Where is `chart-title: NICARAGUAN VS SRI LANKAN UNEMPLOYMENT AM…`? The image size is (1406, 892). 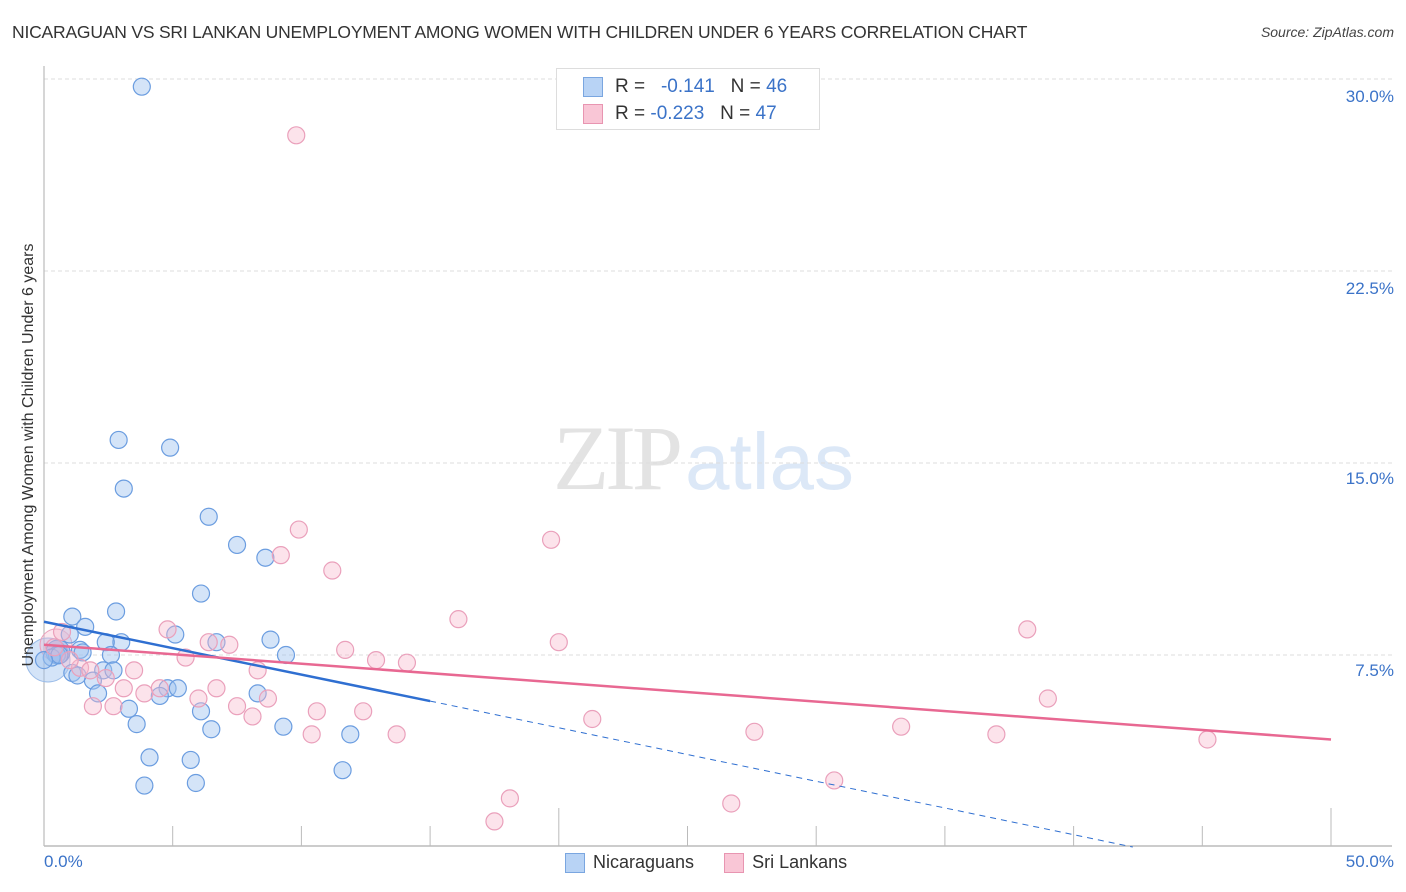
chart-title: NICARAGUAN VS SRI LANKAN UNEMPLOYMENT AM… is located at coordinates (520, 32).